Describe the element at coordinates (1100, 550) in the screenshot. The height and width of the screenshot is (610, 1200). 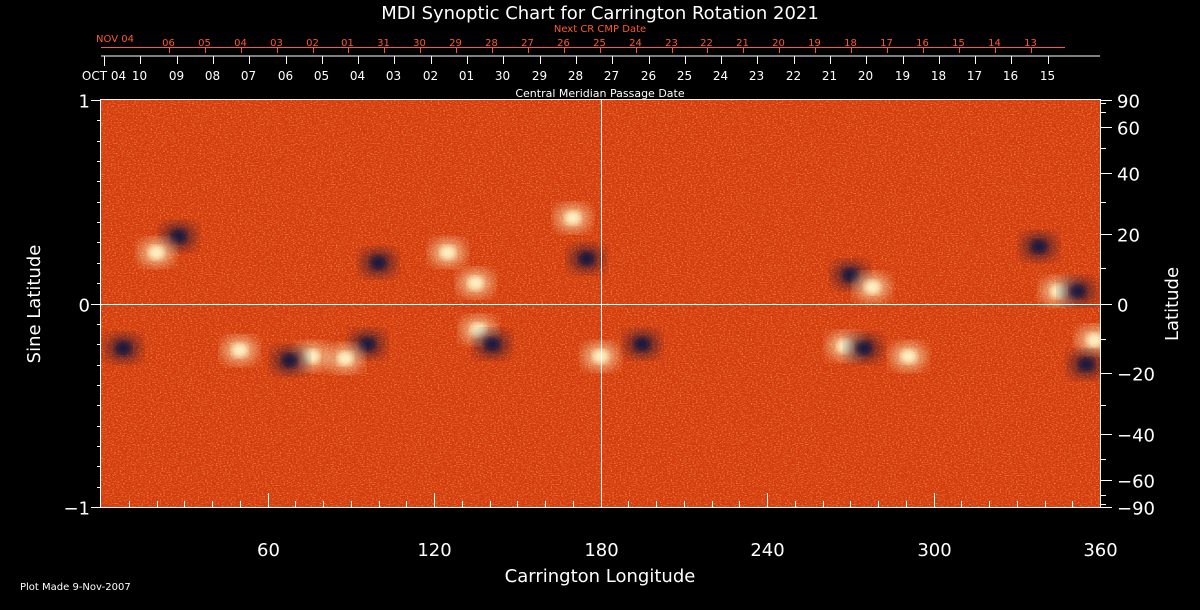
I see `x-tick-label: 360` at that location.